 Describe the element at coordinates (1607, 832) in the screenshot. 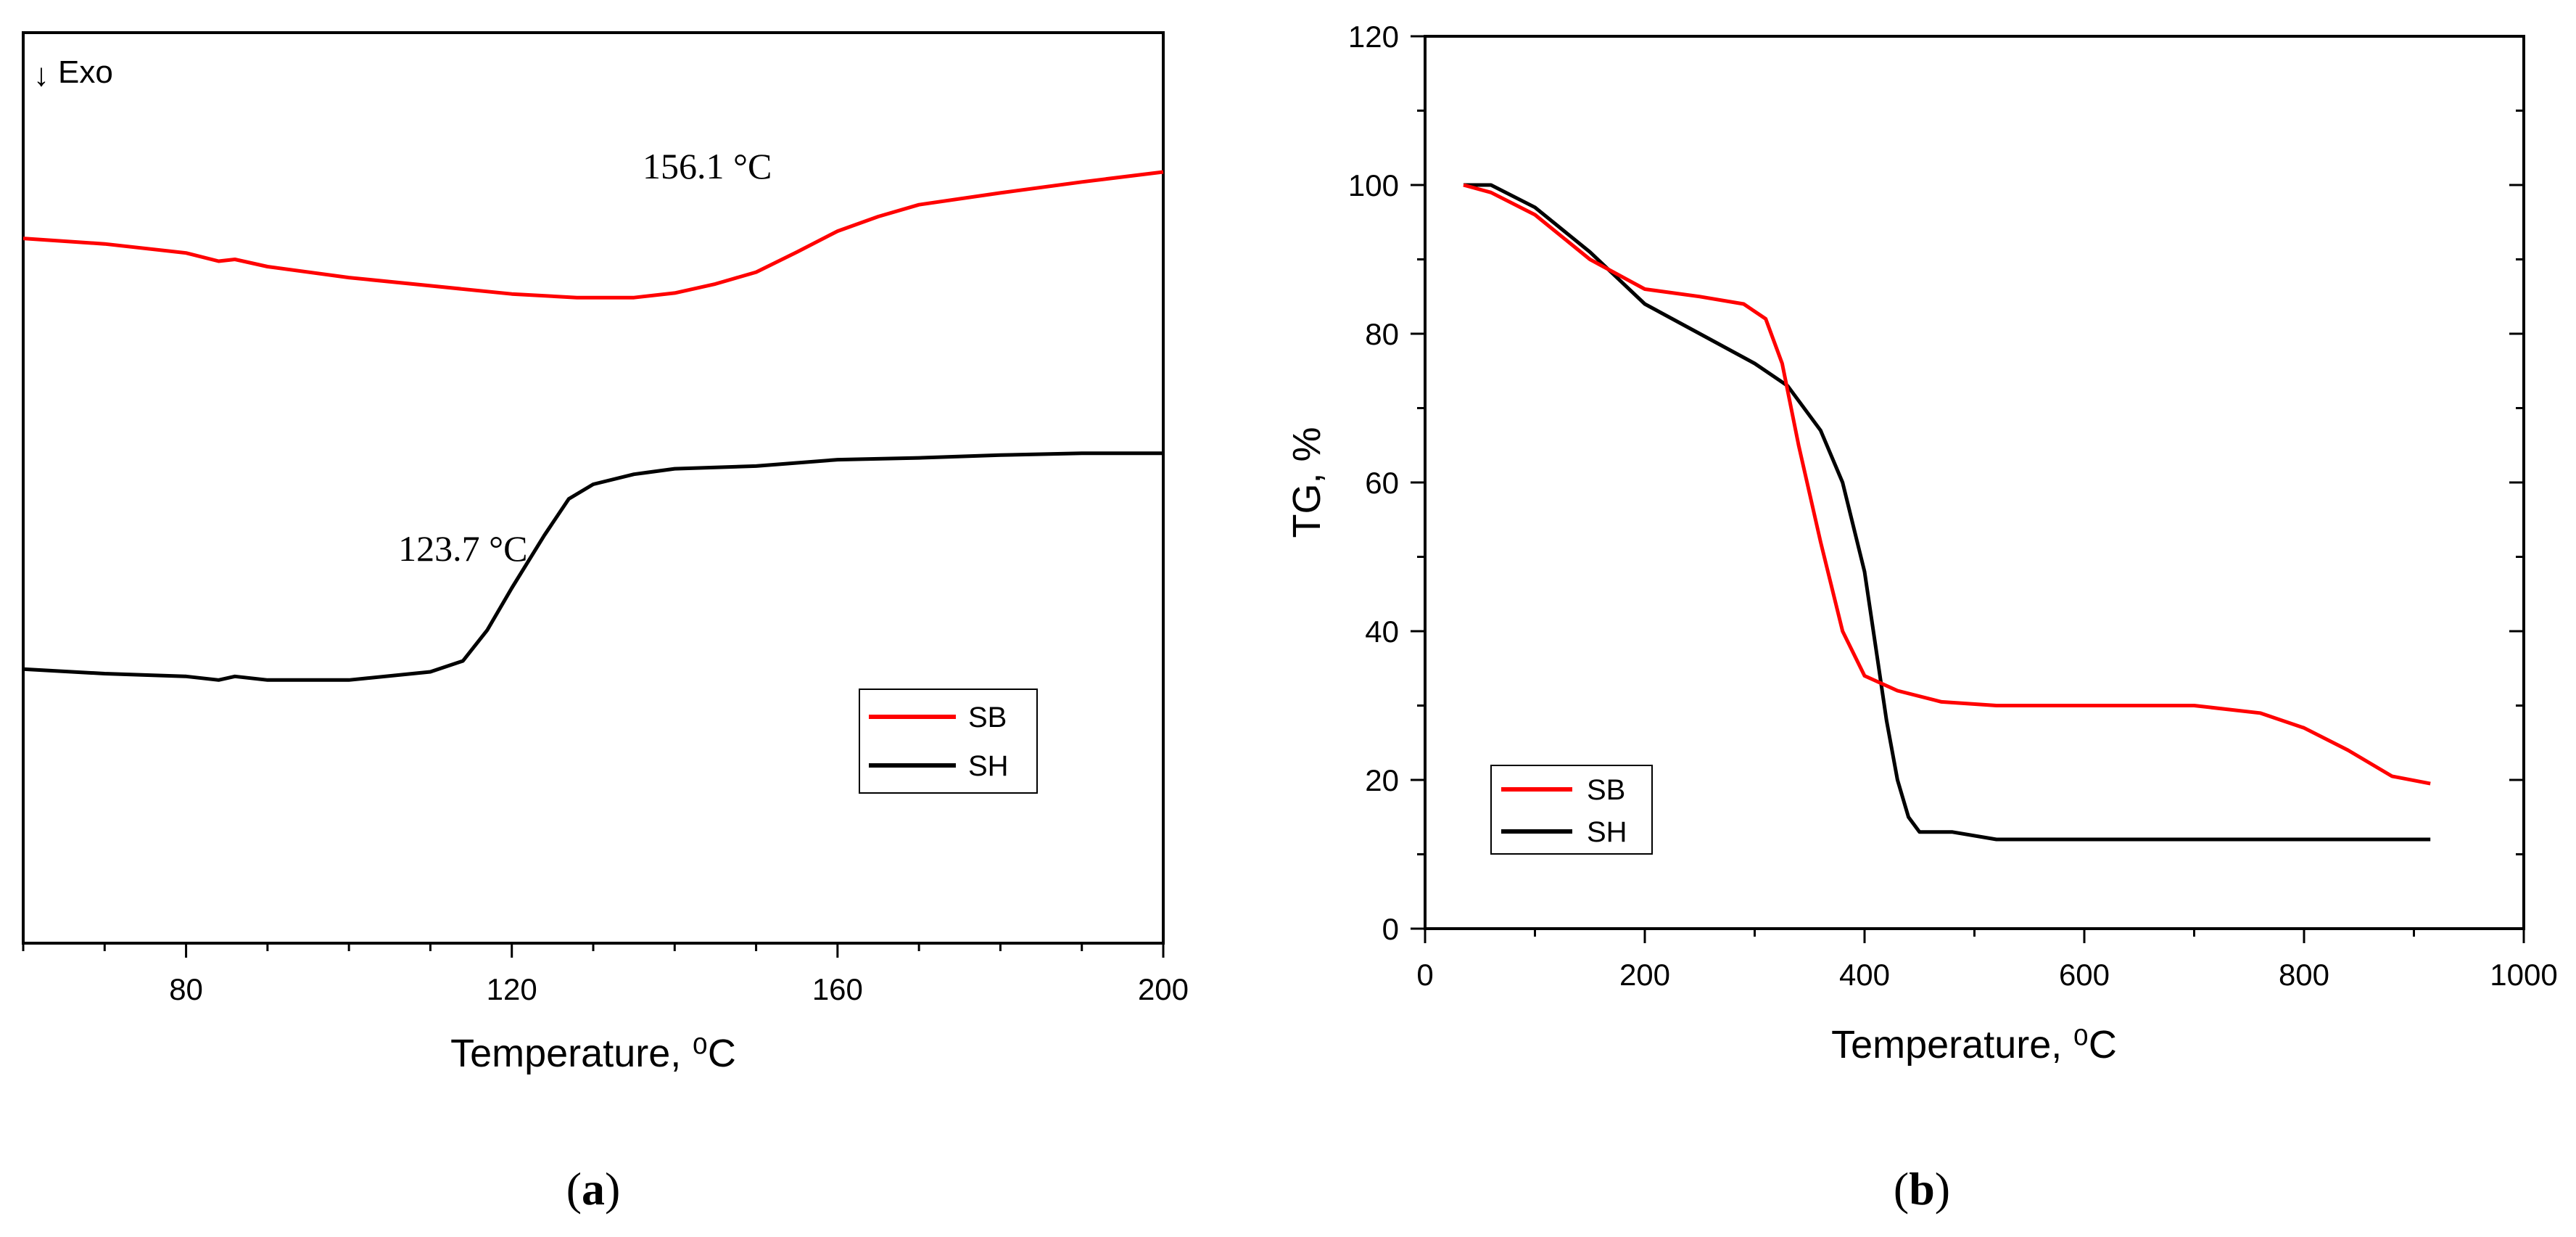

I see `panel-b-legend-label-sh: SH` at that location.